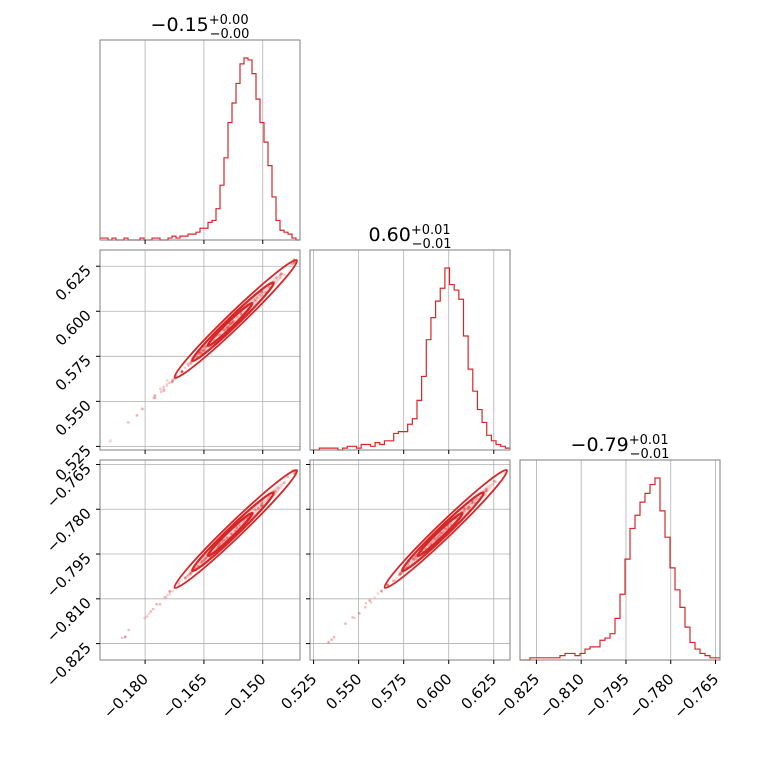 This screenshot has height=760, width=760. I want to click on x-tick-label-p0: −0.180, so click(126, 696).